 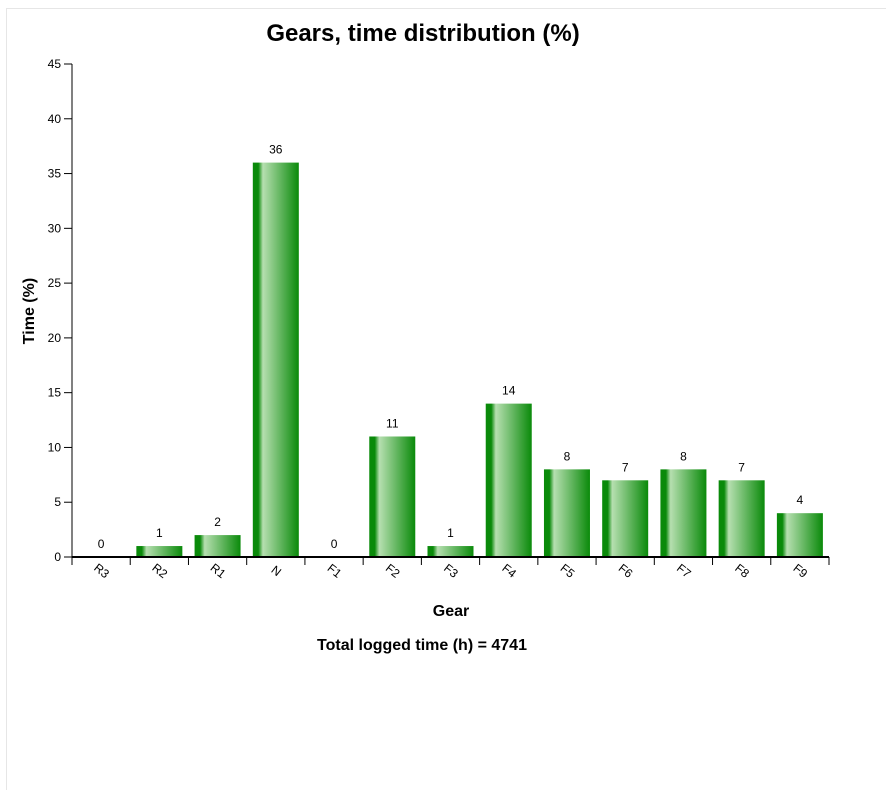 I want to click on x-tick-label: F1, so click(x=335, y=571).